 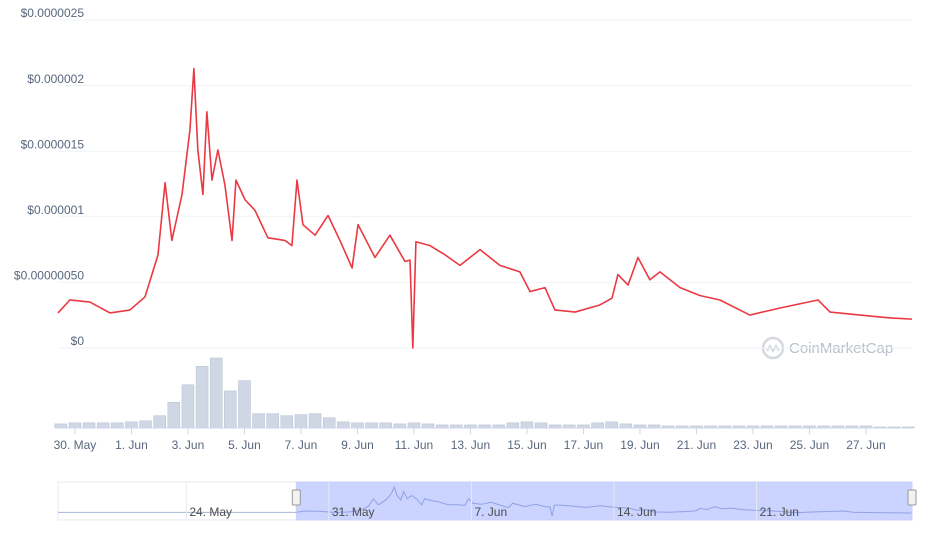 I want to click on navigator-tick-label: 21. Jun, so click(x=779, y=512).